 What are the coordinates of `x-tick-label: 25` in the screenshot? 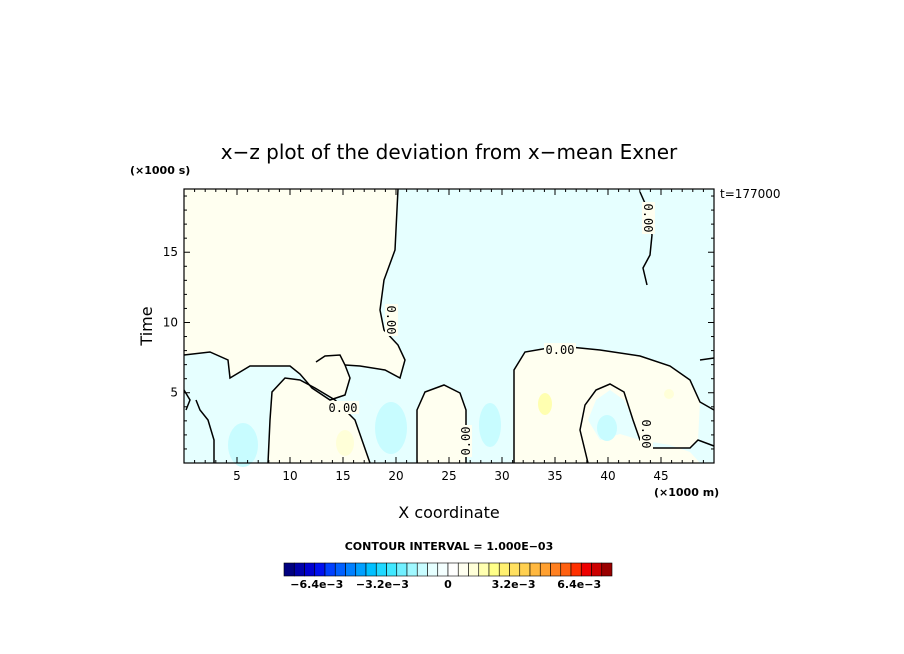 It's located at (448, 476).